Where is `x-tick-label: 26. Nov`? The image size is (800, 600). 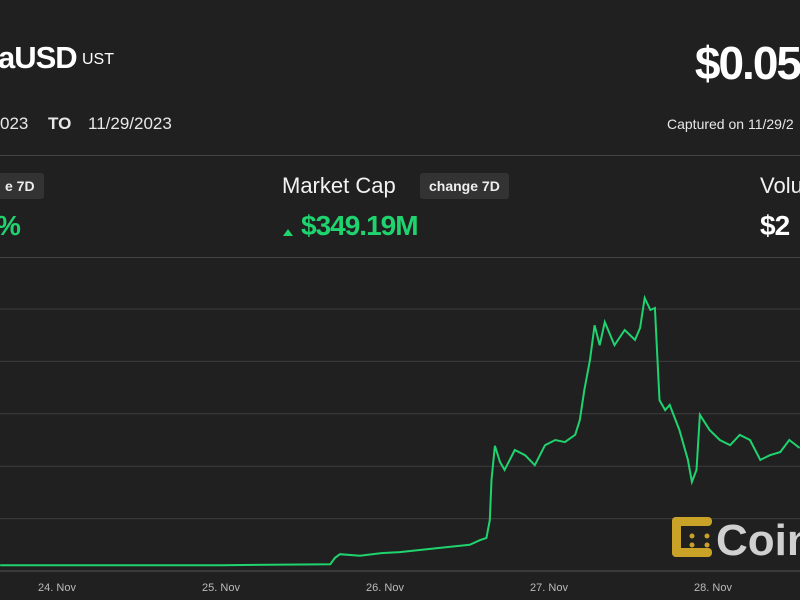 x-tick-label: 26. Nov is located at coordinates (385, 588).